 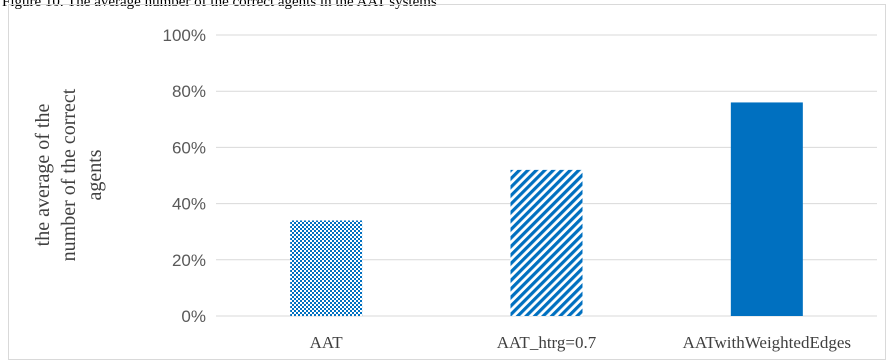 What do you see at coordinates (547, 342) in the screenshot?
I see `category-label: AAT_htrg=0.7` at bounding box center [547, 342].